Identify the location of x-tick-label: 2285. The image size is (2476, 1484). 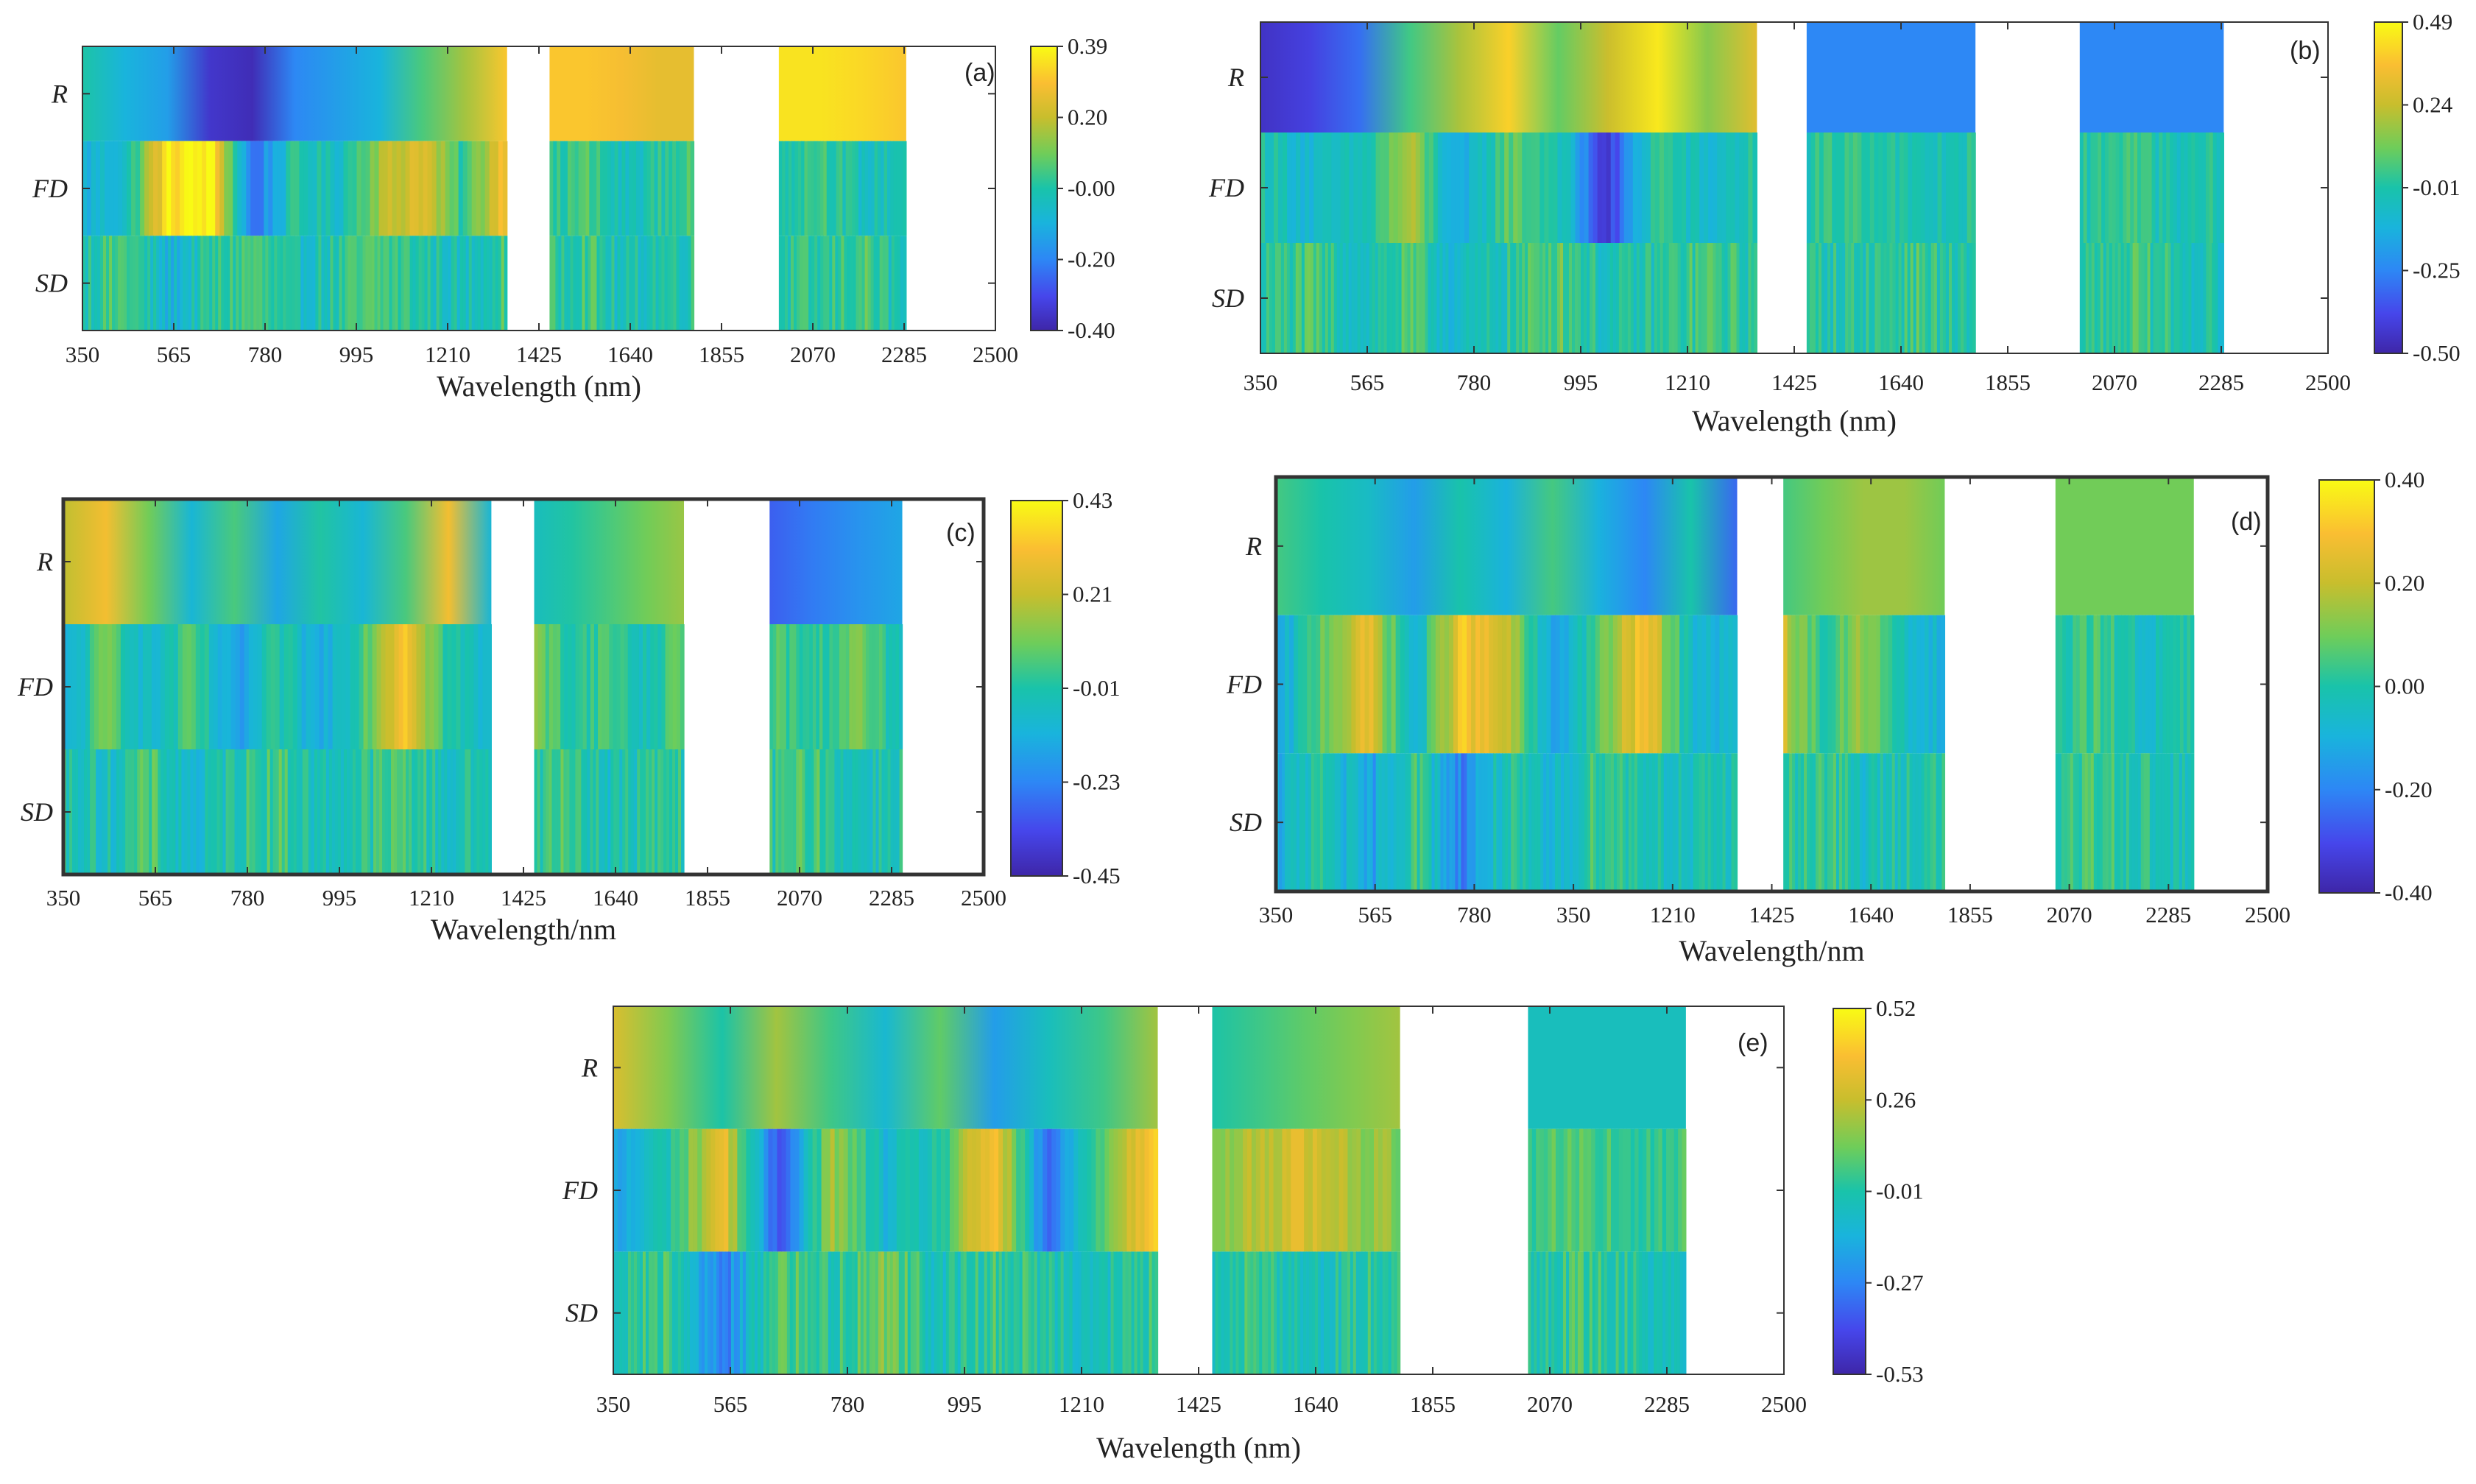
(904, 354).